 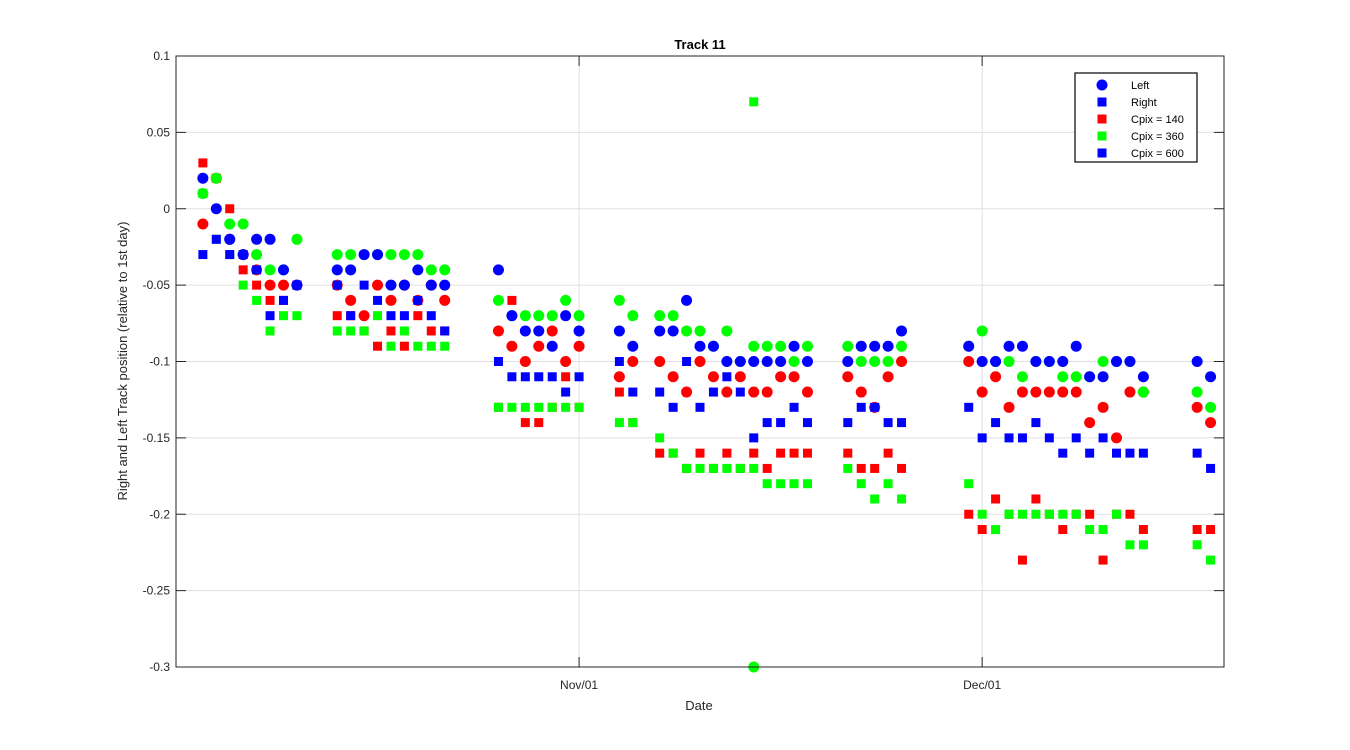 I want to click on y-tick-label: 0.05, so click(x=159, y=132).